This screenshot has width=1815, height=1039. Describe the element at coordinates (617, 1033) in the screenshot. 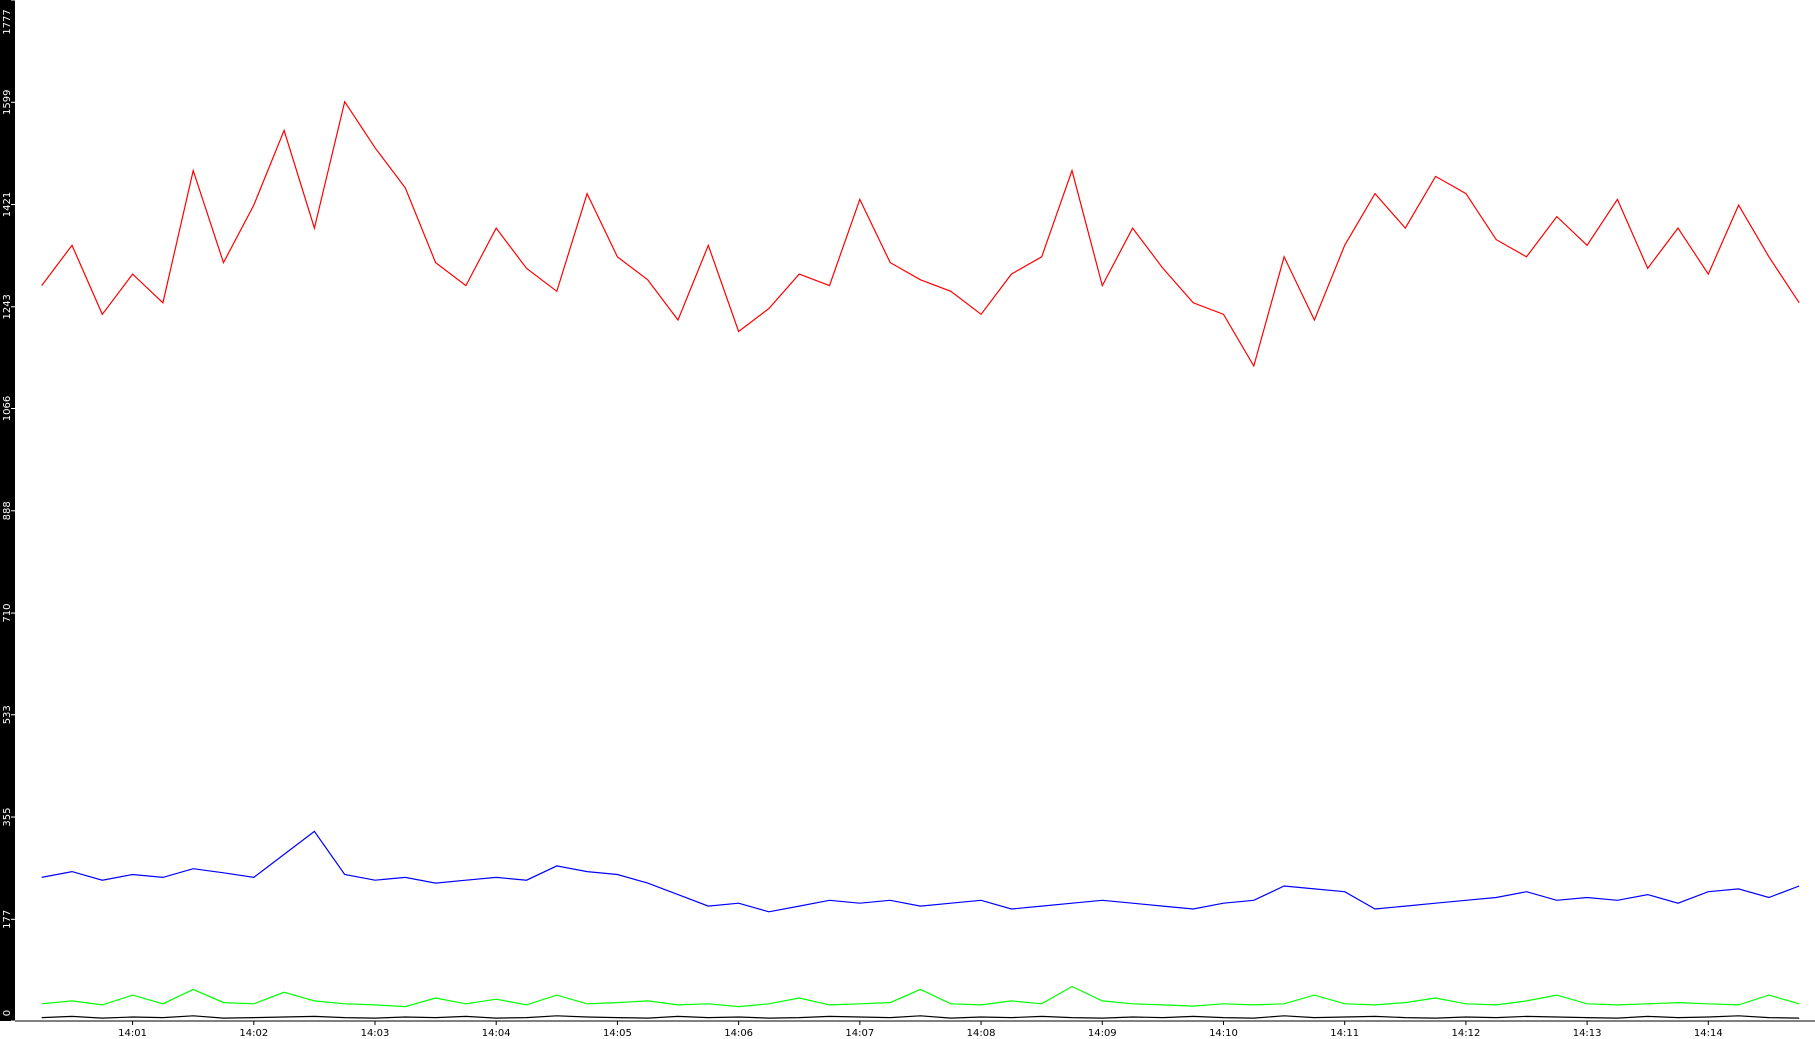

I see `x-tick-label: 14:05` at that location.